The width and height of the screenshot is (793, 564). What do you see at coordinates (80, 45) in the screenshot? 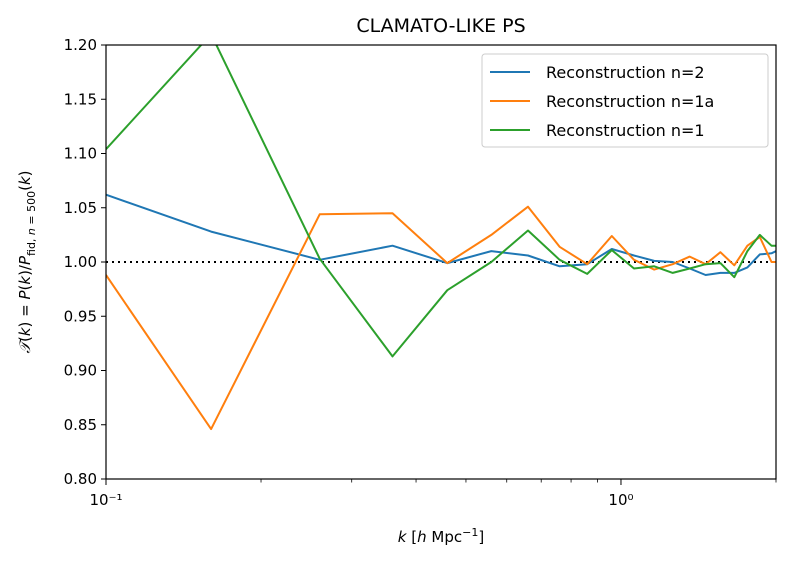
I see `y-tick-label: 1.20` at bounding box center [80, 45].